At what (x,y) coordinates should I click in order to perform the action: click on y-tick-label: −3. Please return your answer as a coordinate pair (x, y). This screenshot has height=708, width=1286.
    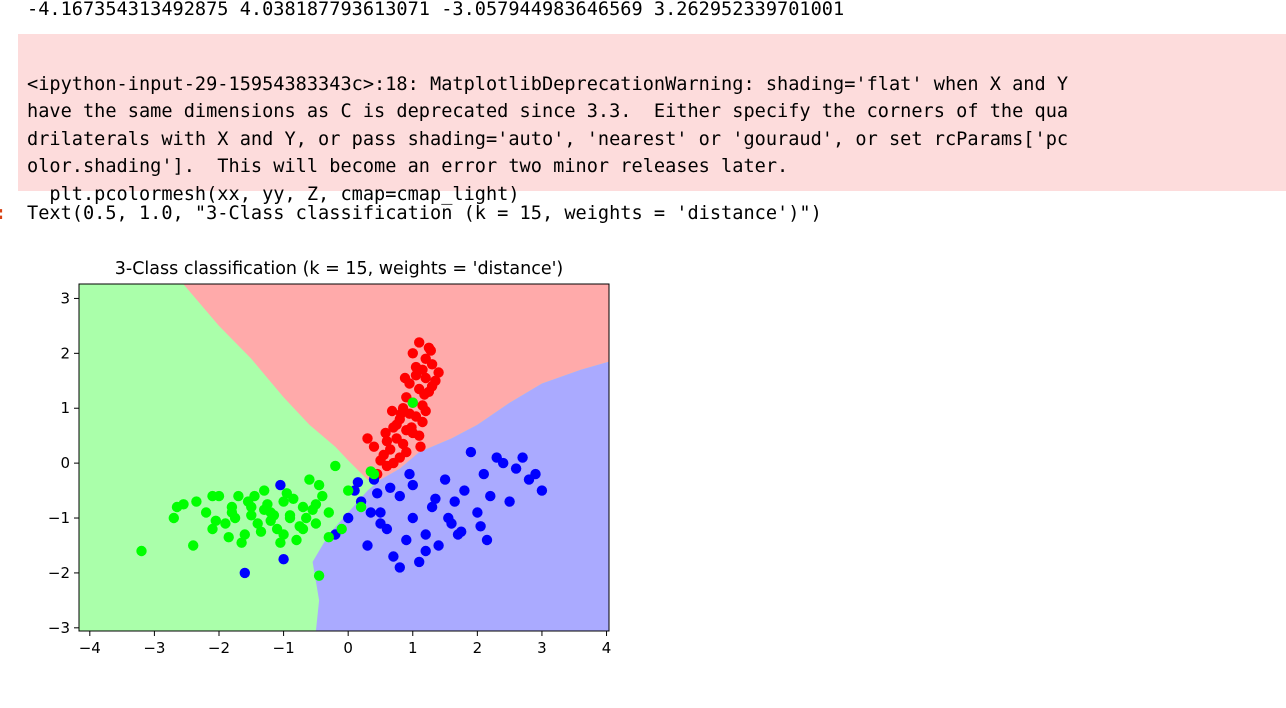
    Looking at the image, I should click on (59, 628).